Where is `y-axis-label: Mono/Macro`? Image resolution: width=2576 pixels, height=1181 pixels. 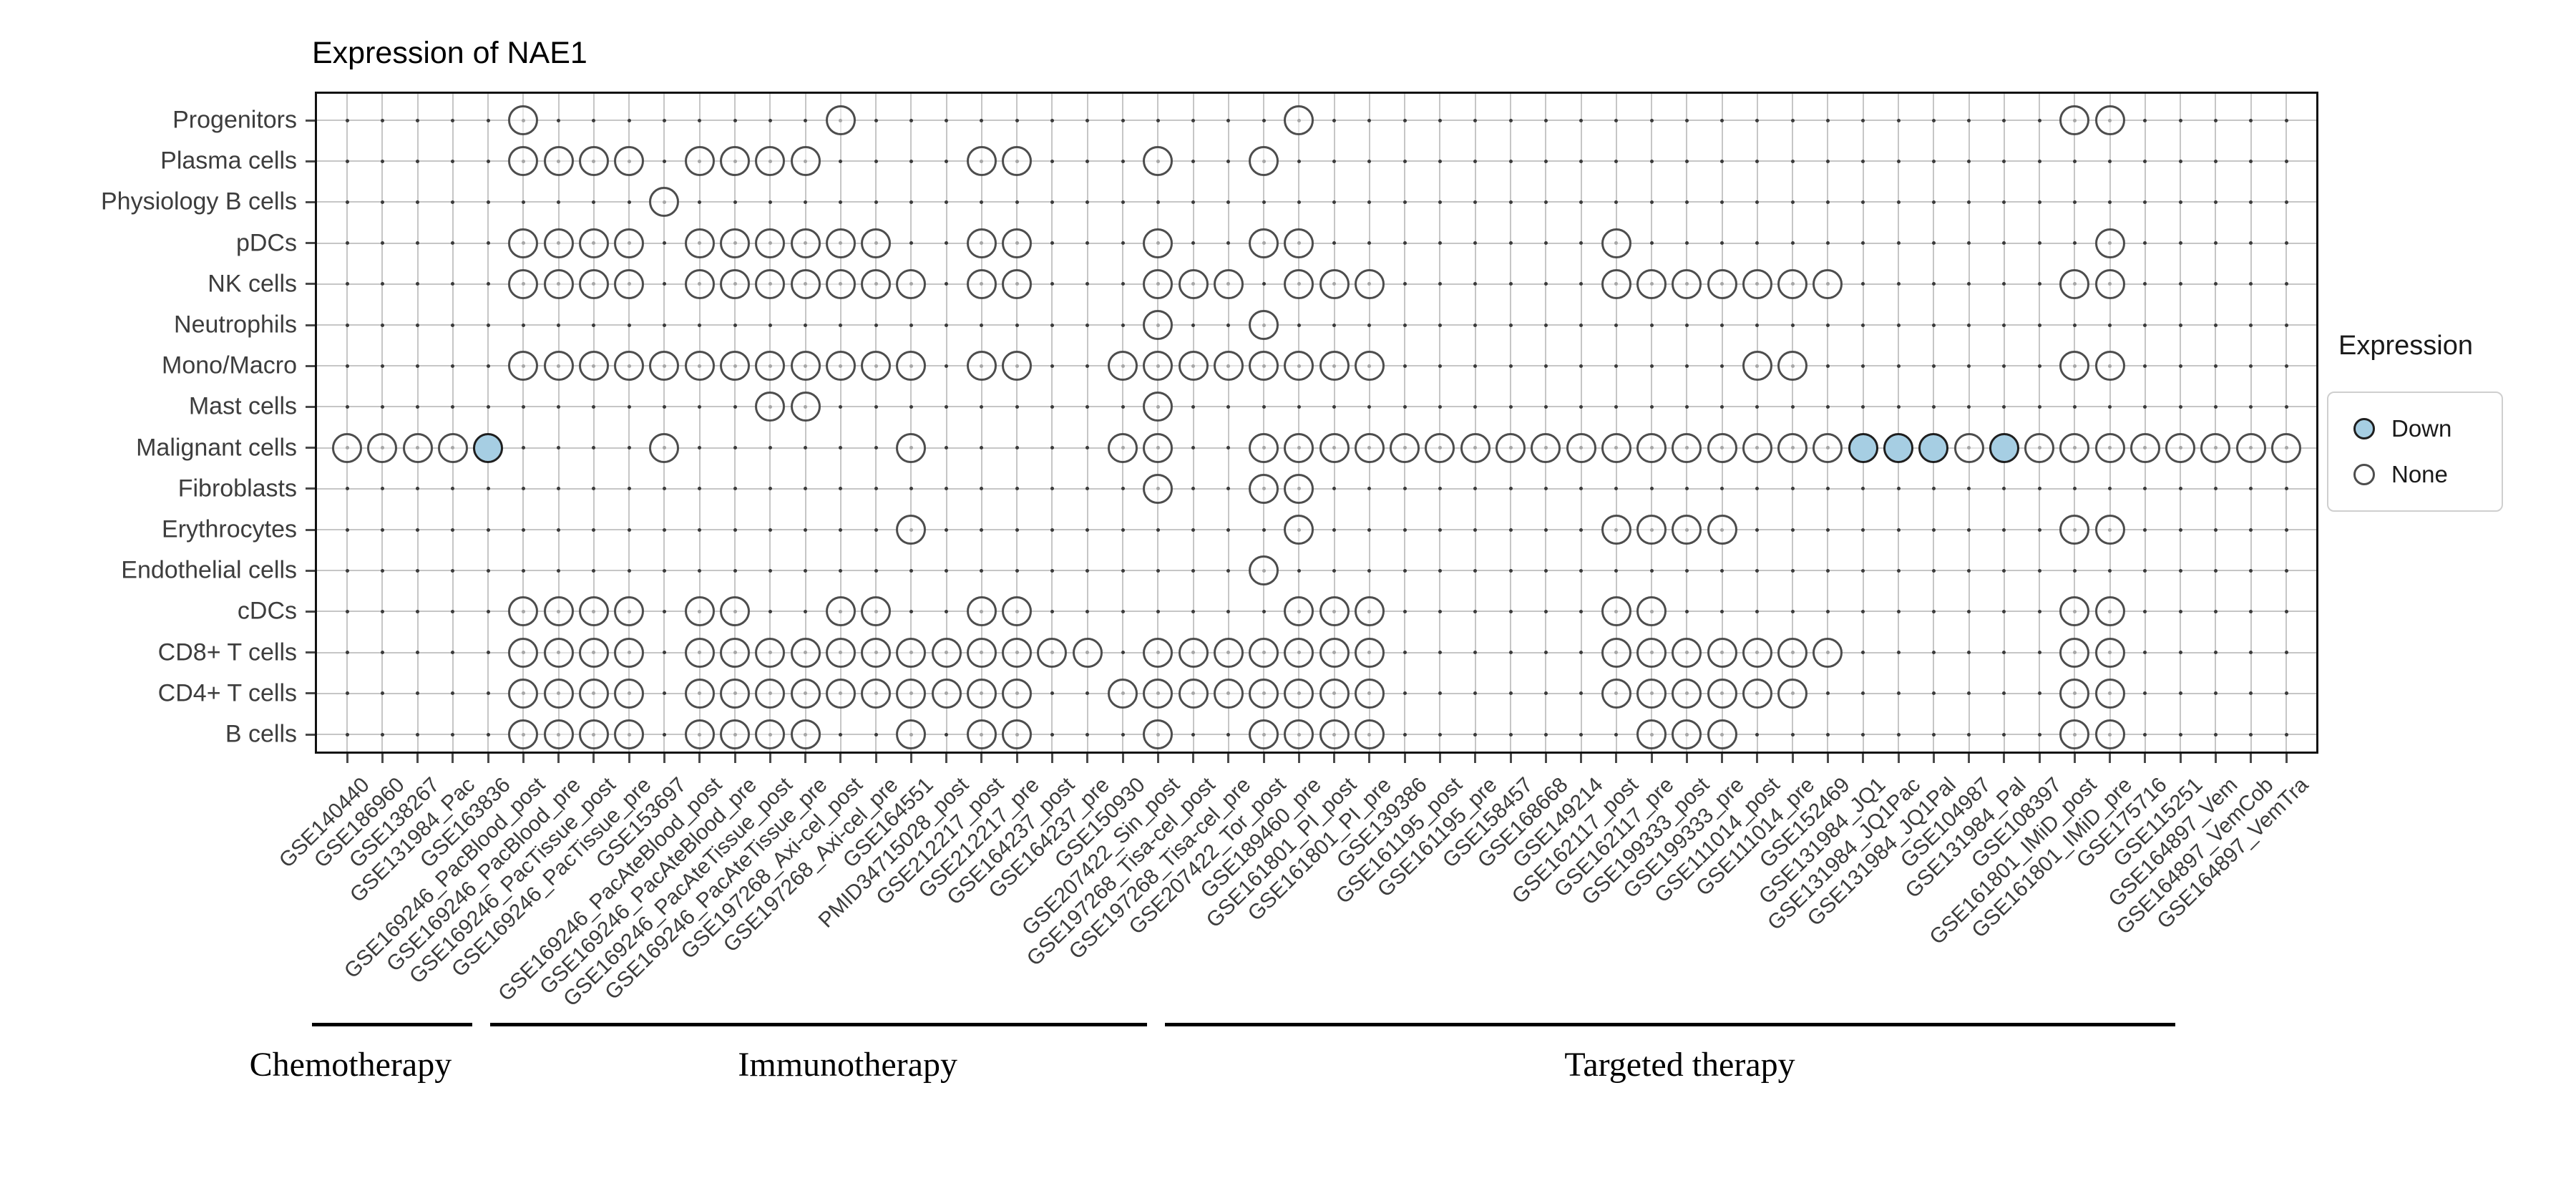
y-axis-label: Mono/Macro is located at coordinates (229, 365).